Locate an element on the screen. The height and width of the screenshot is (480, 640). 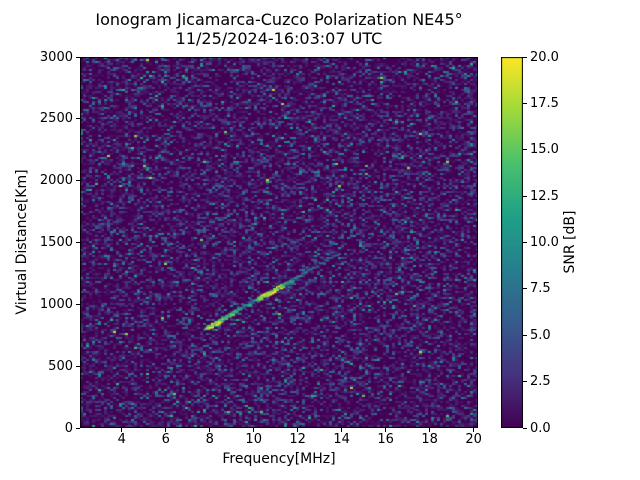
x-tick-label: 14 is located at coordinates (341, 439).